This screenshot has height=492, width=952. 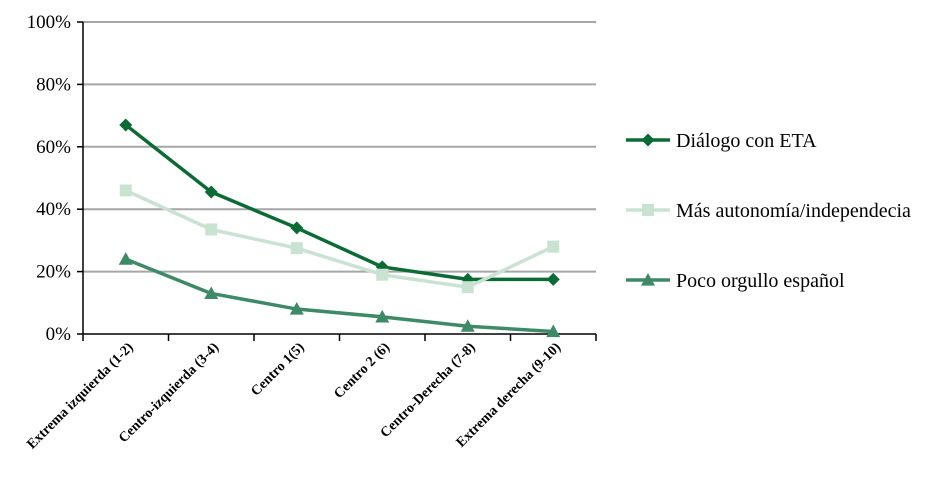 What do you see at coordinates (53, 272) in the screenshot?
I see `y-tick-label: 20%` at bounding box center [53, 272].